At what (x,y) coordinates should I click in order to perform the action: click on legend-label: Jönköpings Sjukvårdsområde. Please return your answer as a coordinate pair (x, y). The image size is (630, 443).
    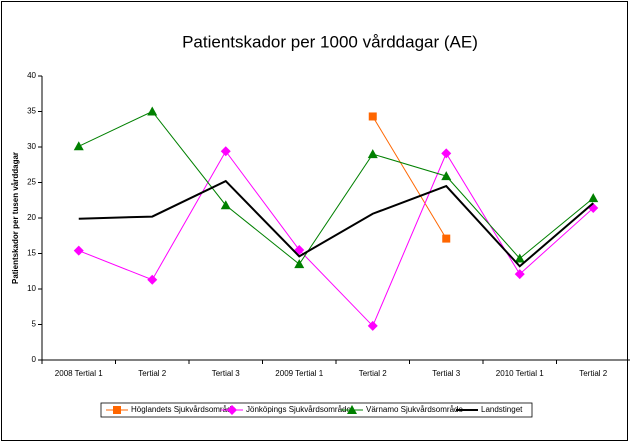
    Looking at the image, I should click on (298, 409).